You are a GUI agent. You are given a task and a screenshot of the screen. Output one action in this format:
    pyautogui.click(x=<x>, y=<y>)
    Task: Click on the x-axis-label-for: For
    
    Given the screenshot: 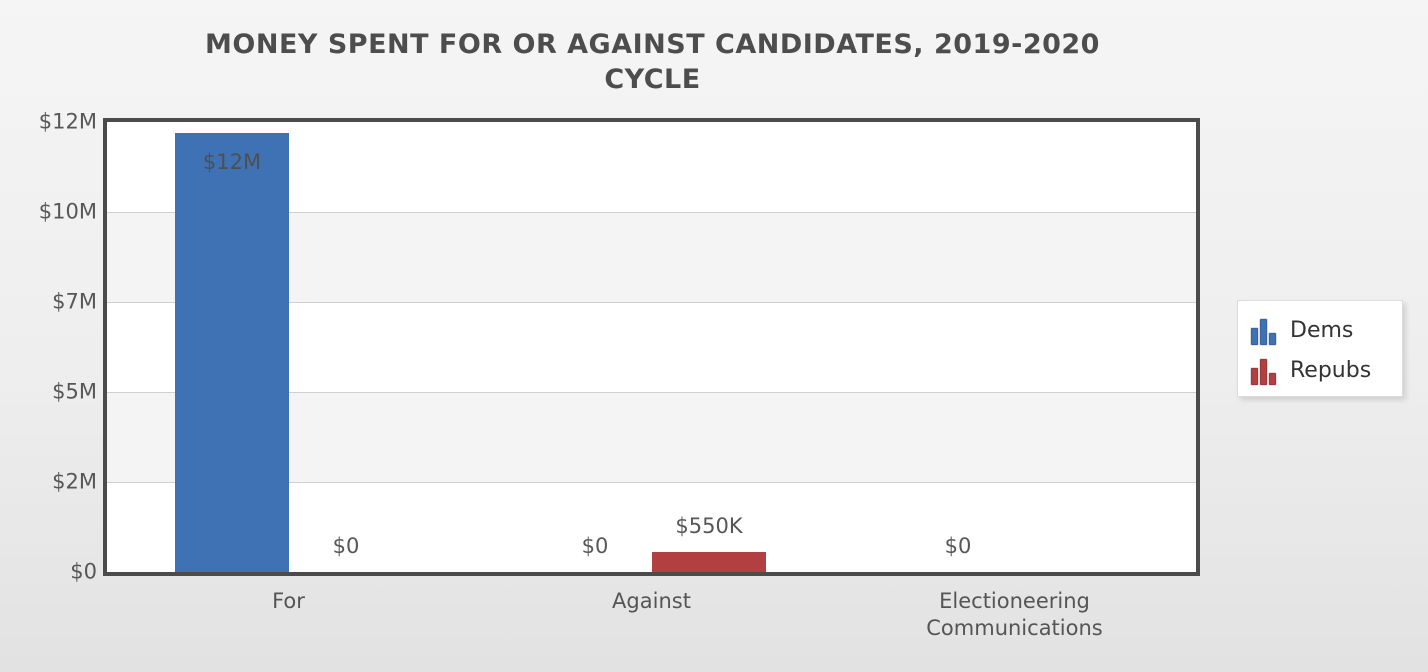 What is the action you would take?
    pyautogui.click(x=288, y=601)
    